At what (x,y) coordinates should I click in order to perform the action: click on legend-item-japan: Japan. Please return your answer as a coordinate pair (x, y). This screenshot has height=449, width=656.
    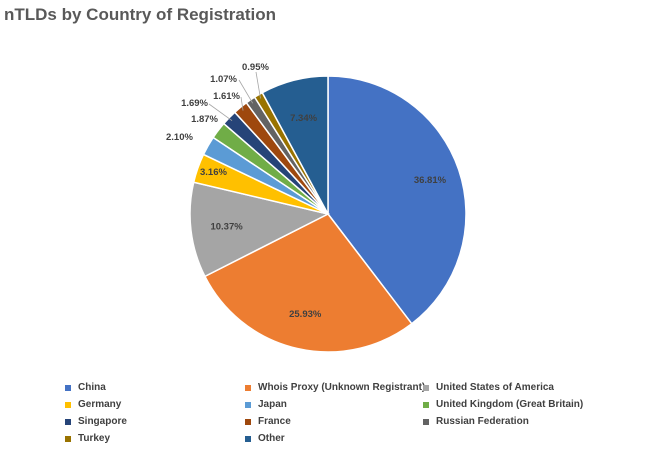
    Looking at the image, I should click on (266, 404).